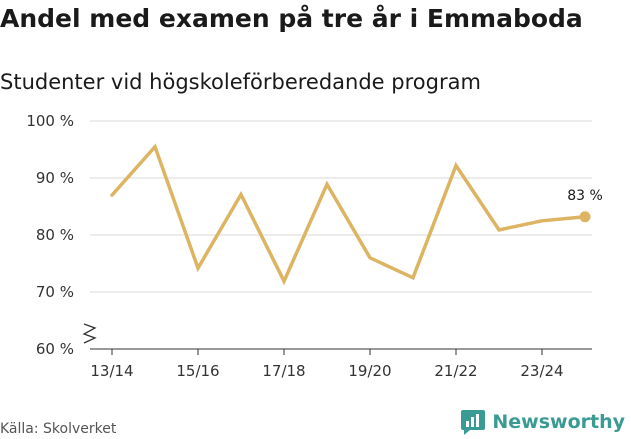 The width and height of the screenshot is (631, 439). What do you see at coordinates (111, 371) in the screenshot?
I see `x-tick-label: 13/14` at bounding box center [111, 371].